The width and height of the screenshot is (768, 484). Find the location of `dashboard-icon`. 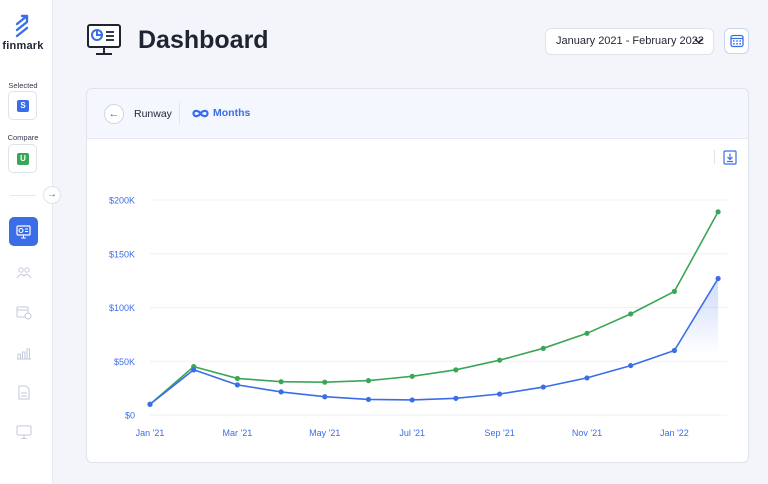

dashboard-icon is located at coordinates (23, 231).